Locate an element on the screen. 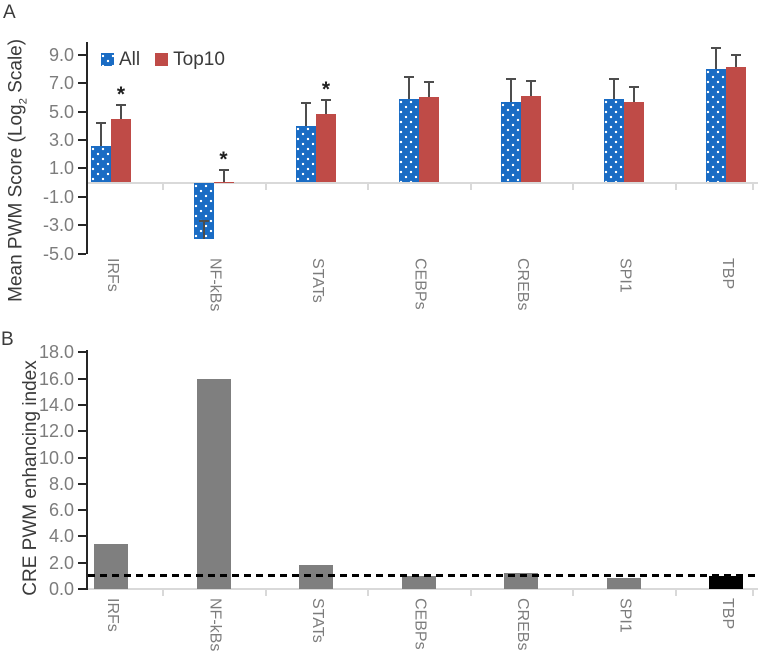 This screenshot has width=758, height=656. panel-b-y-tick-label: 8.0 is located at coordinates (61, 483).